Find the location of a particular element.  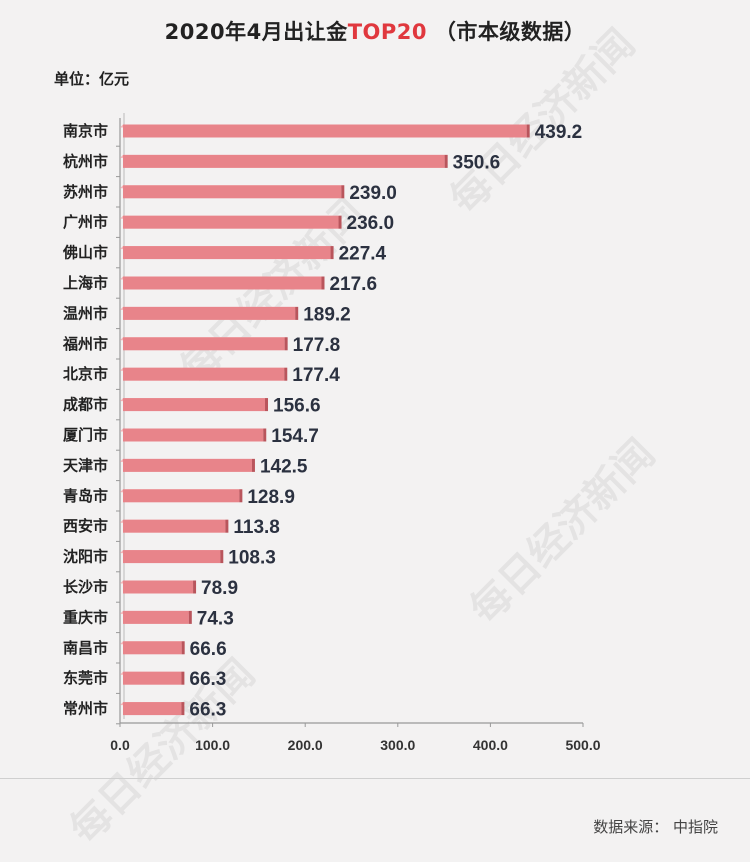

value-label: 236.0 is located at coordinates (371, 223).